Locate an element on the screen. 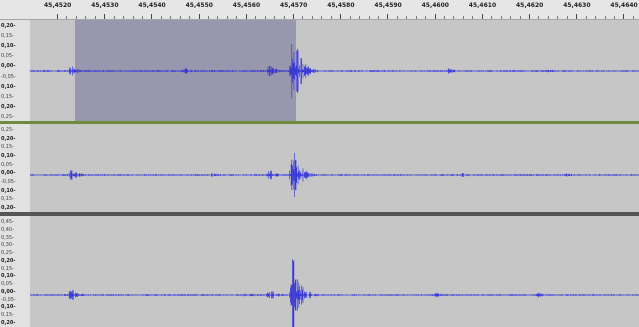 Image resolution: width=639 pixels, height=327 pixels. ruler-label: 45,4620 is located at coordinates (530, 5).